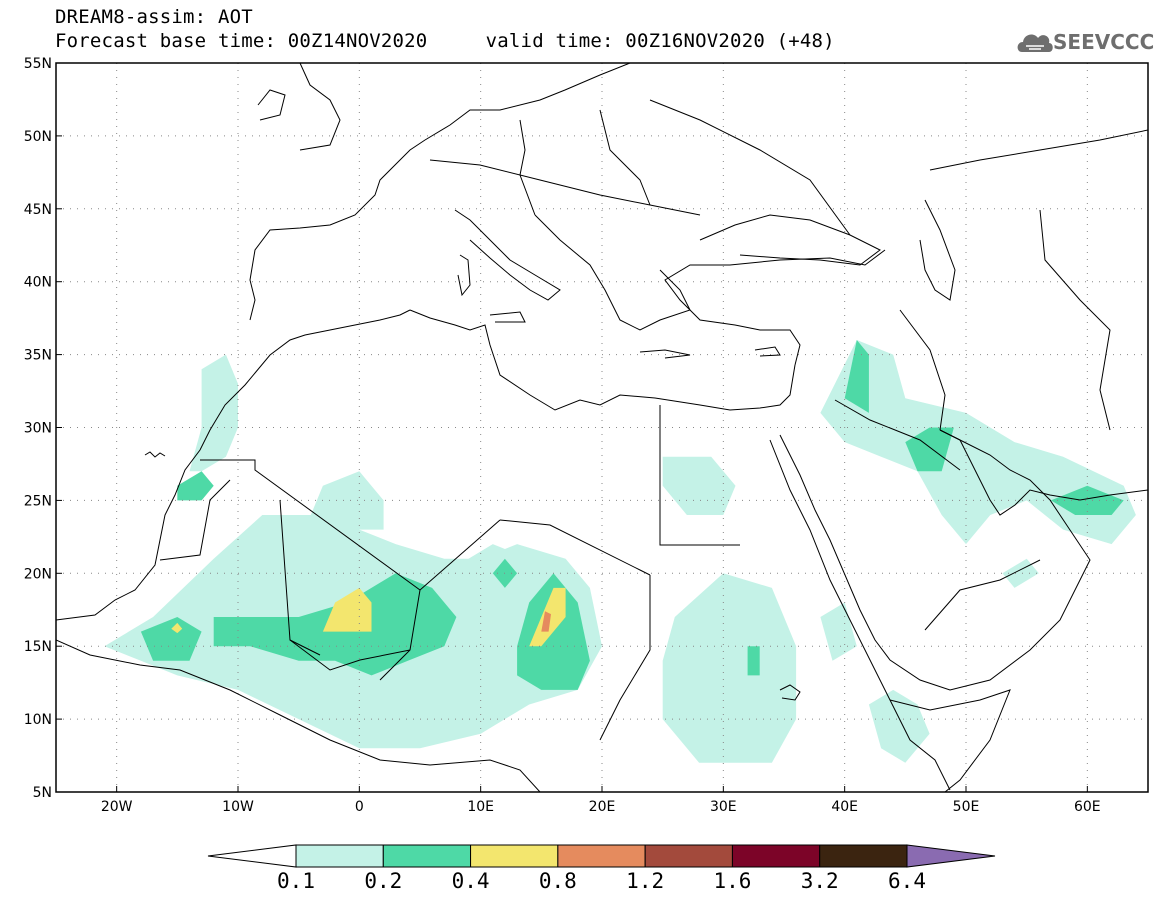  Describe the element at coordinates (271, 105) in the screenshot. I see `coastline-ireland` at that location.